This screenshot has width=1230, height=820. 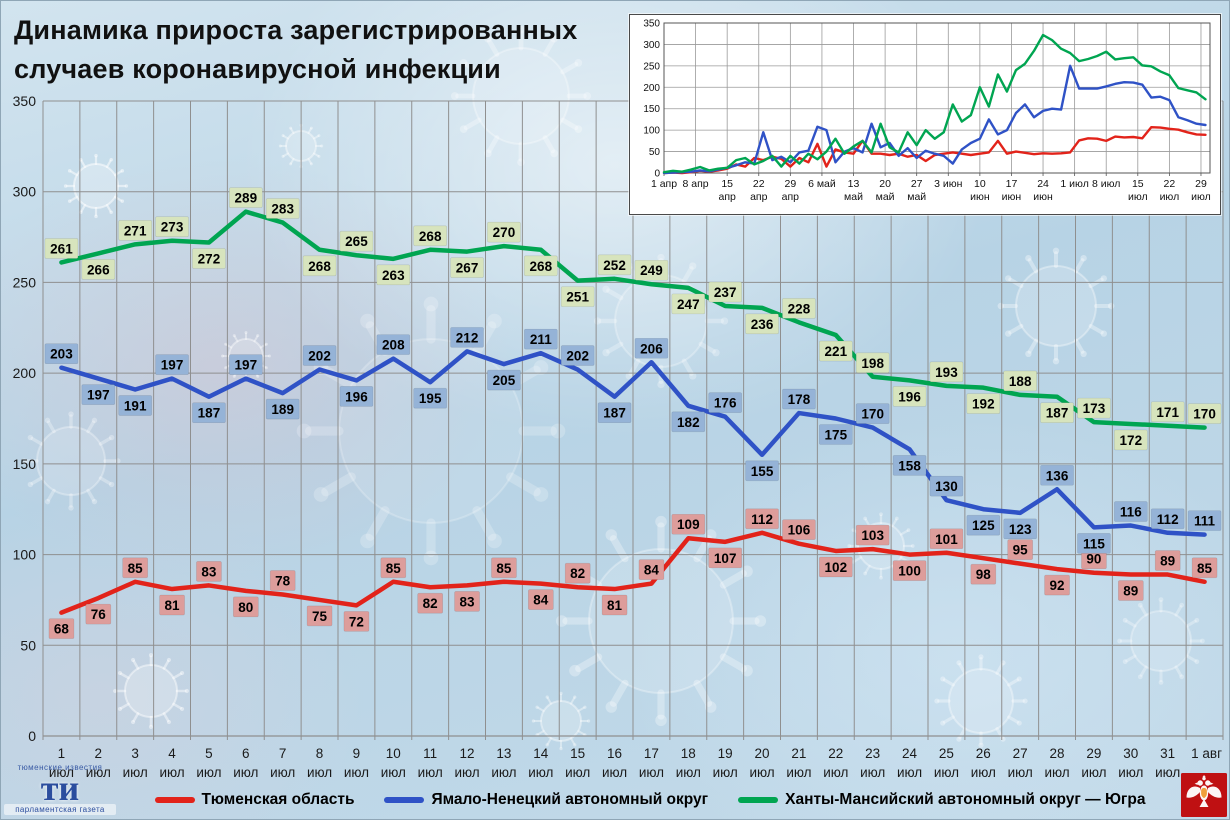 I want to click on svg-text: 9, so click(x=357, y=753).